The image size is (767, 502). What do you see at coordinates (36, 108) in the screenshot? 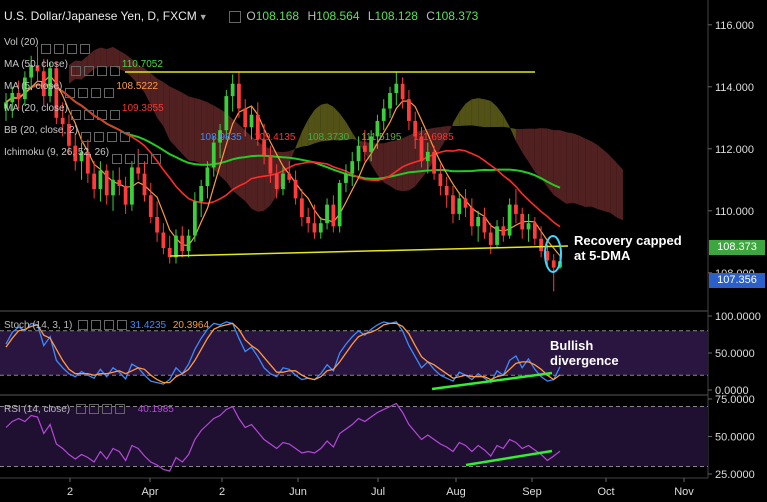
I see `indicator-label: MA (20, close)` at bounding box center [36, 108].